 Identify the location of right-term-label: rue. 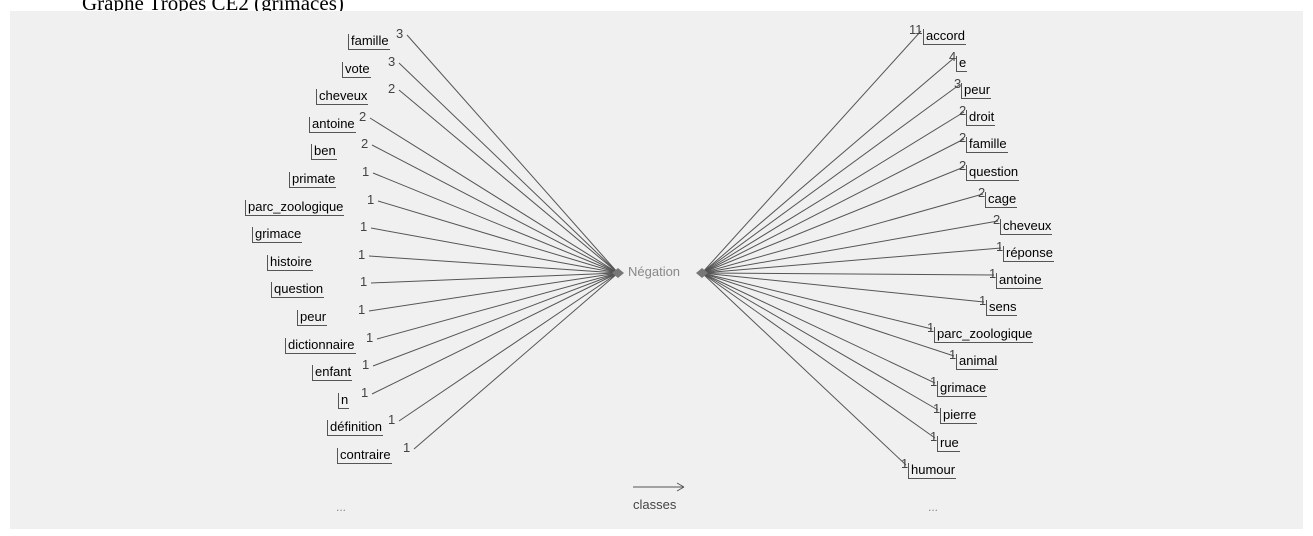
(948, 444).